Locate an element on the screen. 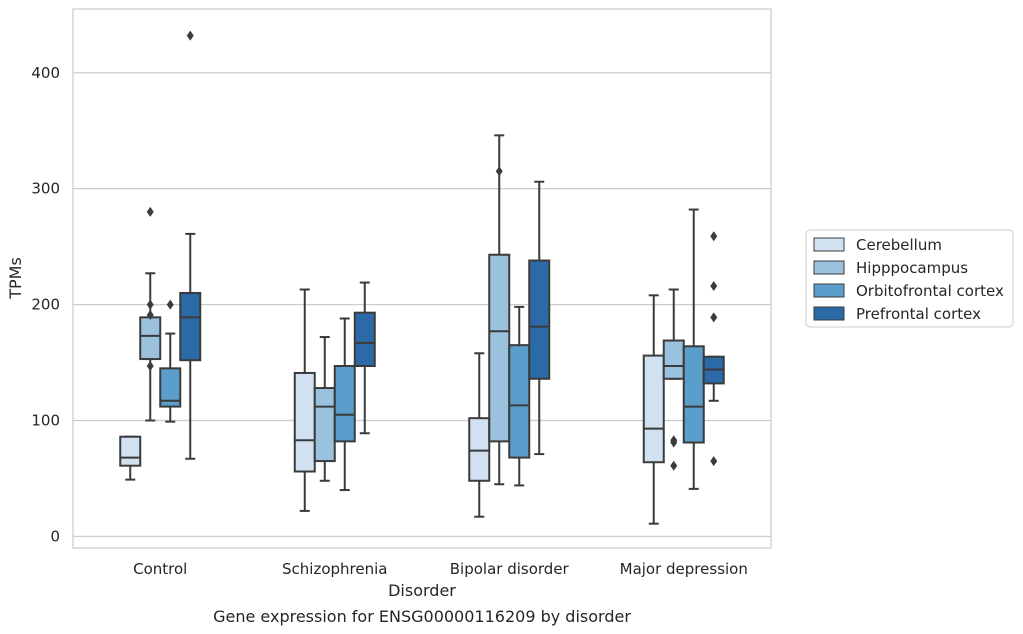  y-axis-title: TPMs is located at coordinates (15, 278).